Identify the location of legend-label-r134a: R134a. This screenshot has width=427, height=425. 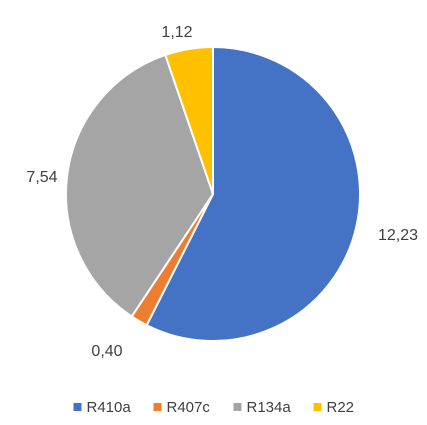
(269, 407).